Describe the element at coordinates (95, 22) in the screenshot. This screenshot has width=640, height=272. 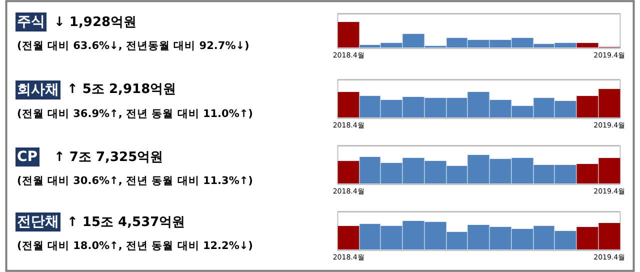
I see `text: ↓ 1,928억원` at that location.